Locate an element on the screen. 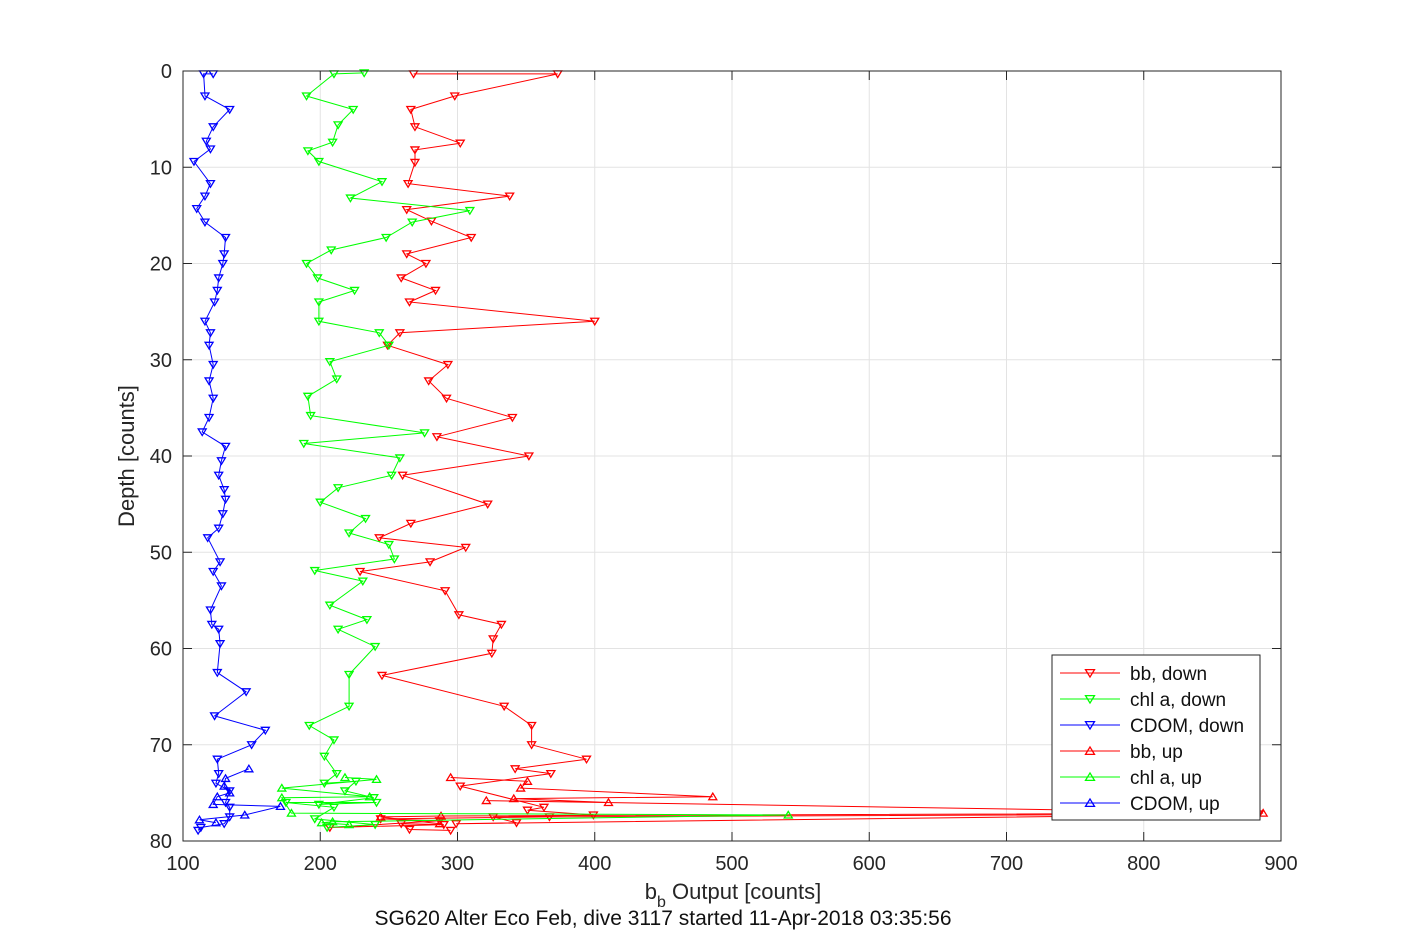 This screenshot has width=1417, height=950. series-line-chl-a-up is located at coordinates (534, 801).